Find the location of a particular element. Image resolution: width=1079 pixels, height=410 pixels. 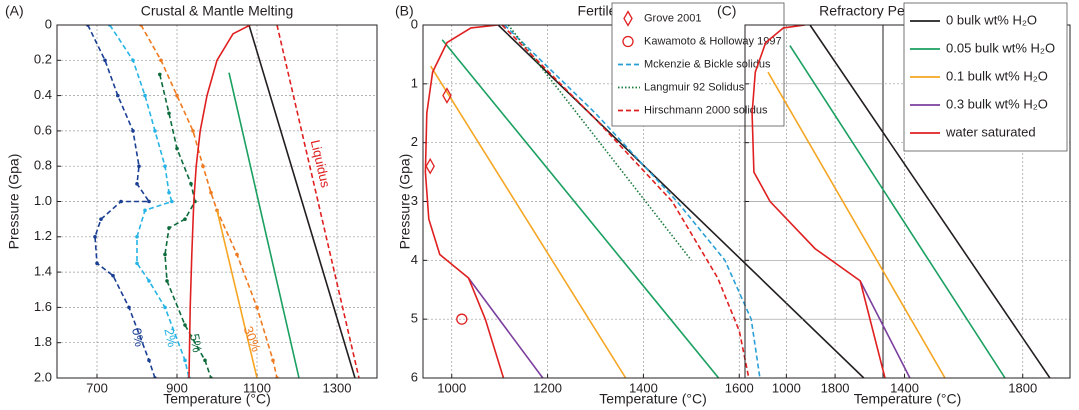

legend-label: Kawamoto & Holloway 1997 is located at coordinates (713, 41).